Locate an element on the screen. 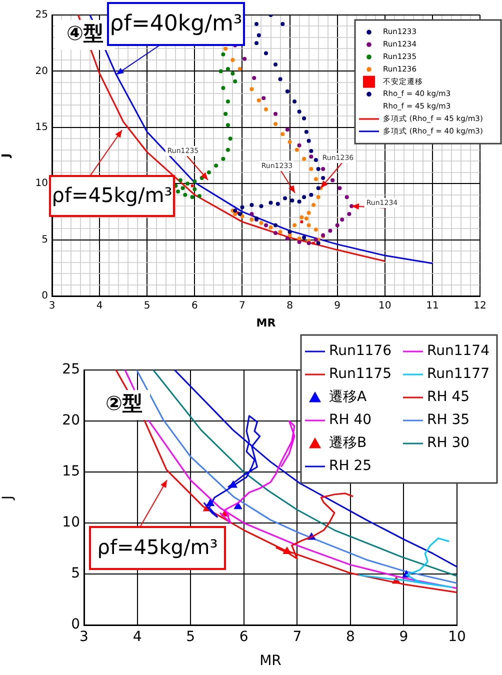  legend-label: Run1174 is located at coordinates (458, 351).